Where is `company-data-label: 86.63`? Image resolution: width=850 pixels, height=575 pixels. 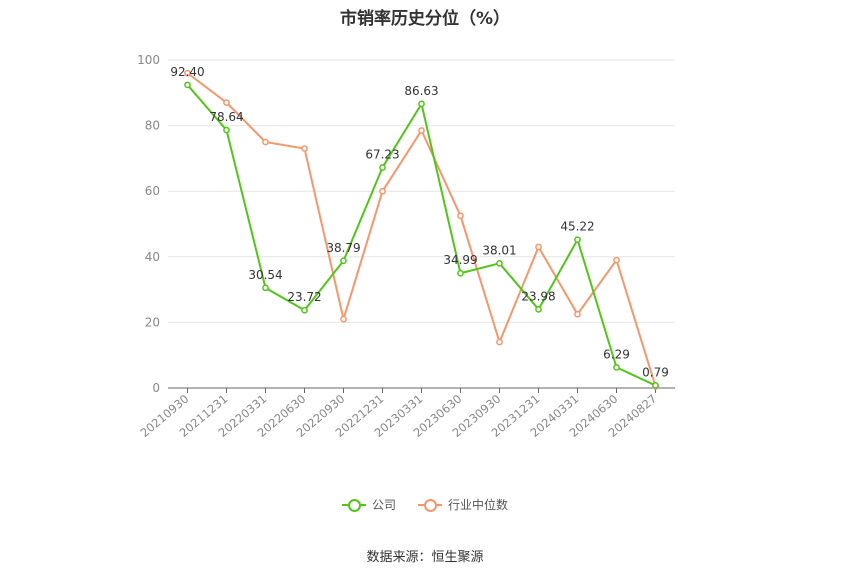
company-data-label: 86.63 is located at coordinates (421, 91).